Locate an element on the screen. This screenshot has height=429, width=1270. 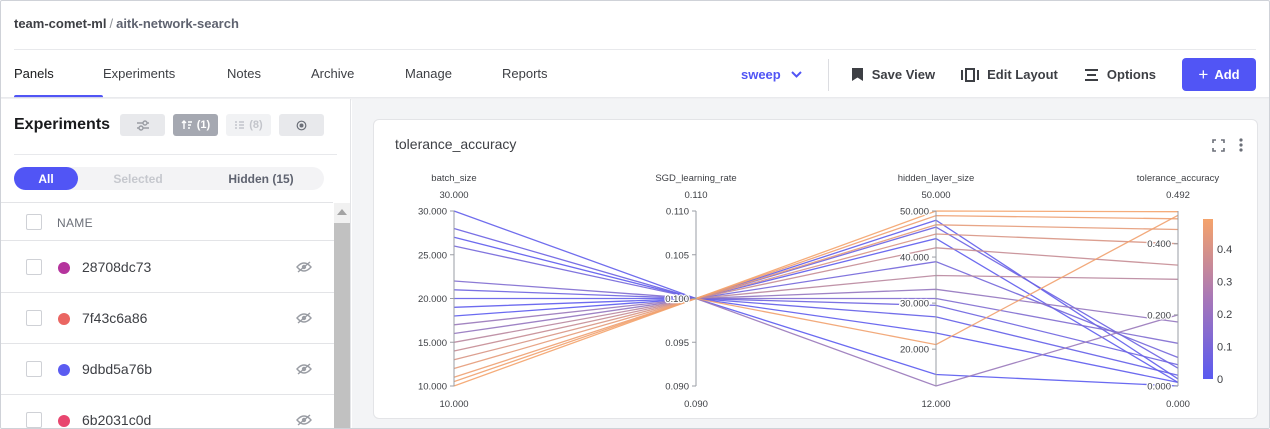
fullscreen-icon is located at coordinates (1218, 145).